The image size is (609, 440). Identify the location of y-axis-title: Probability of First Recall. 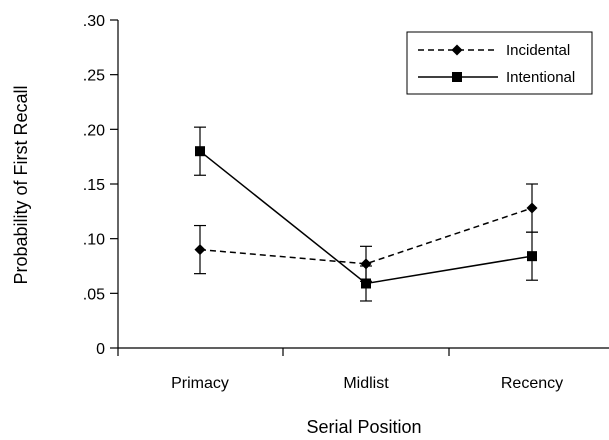
(21, 184).